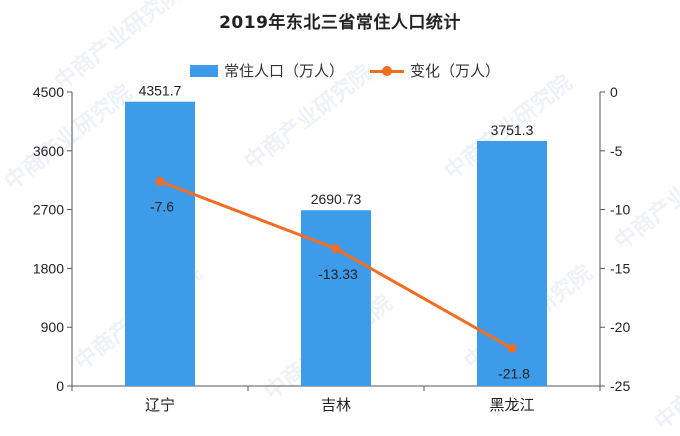  Describe the element at coordinates (455, 71) in the screenshot. I see `legend-label-change: 变化（万人）` at that location.